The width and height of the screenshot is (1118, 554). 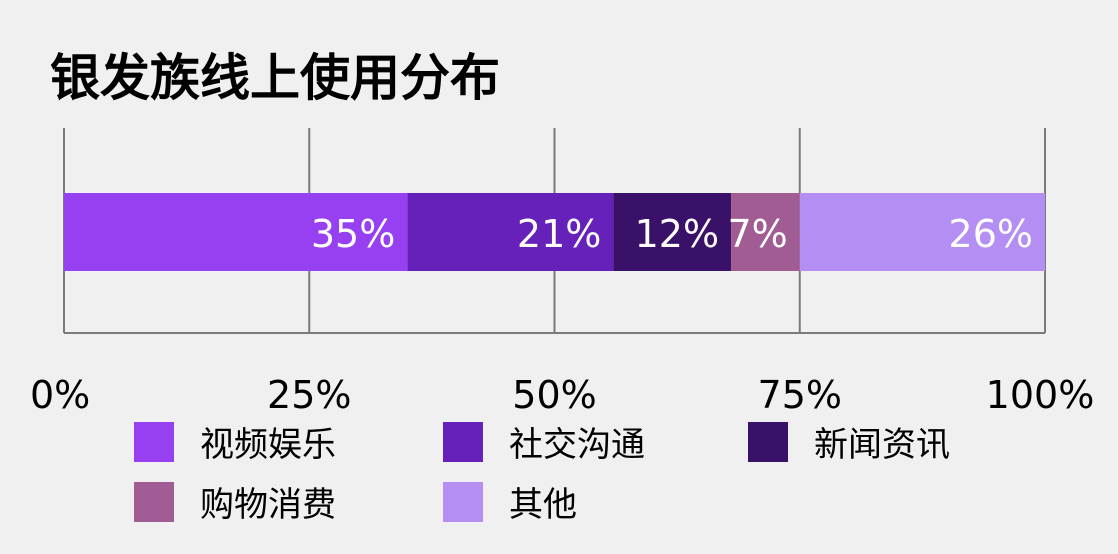 I want to click on x-tick-label-4: 100%, so click(x=1040, y=395).